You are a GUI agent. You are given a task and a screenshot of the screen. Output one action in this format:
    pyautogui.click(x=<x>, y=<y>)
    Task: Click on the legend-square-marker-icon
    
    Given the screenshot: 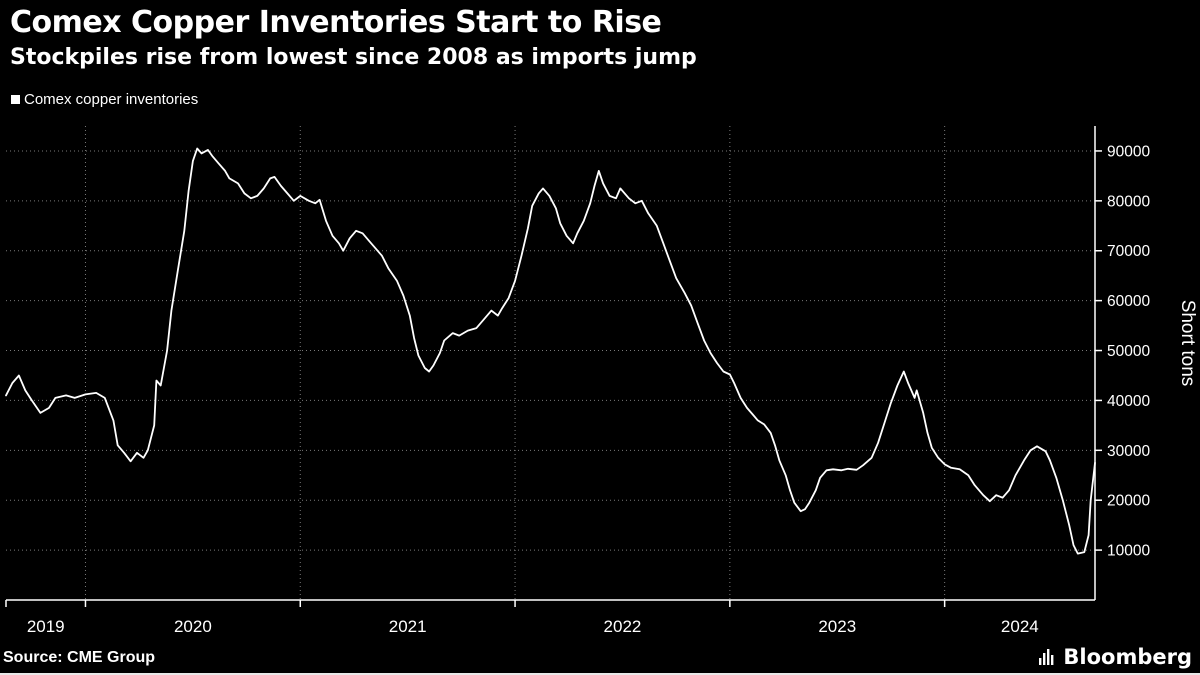 What is the action you would take?
    pyautogui.click(x=15, y=99)
    